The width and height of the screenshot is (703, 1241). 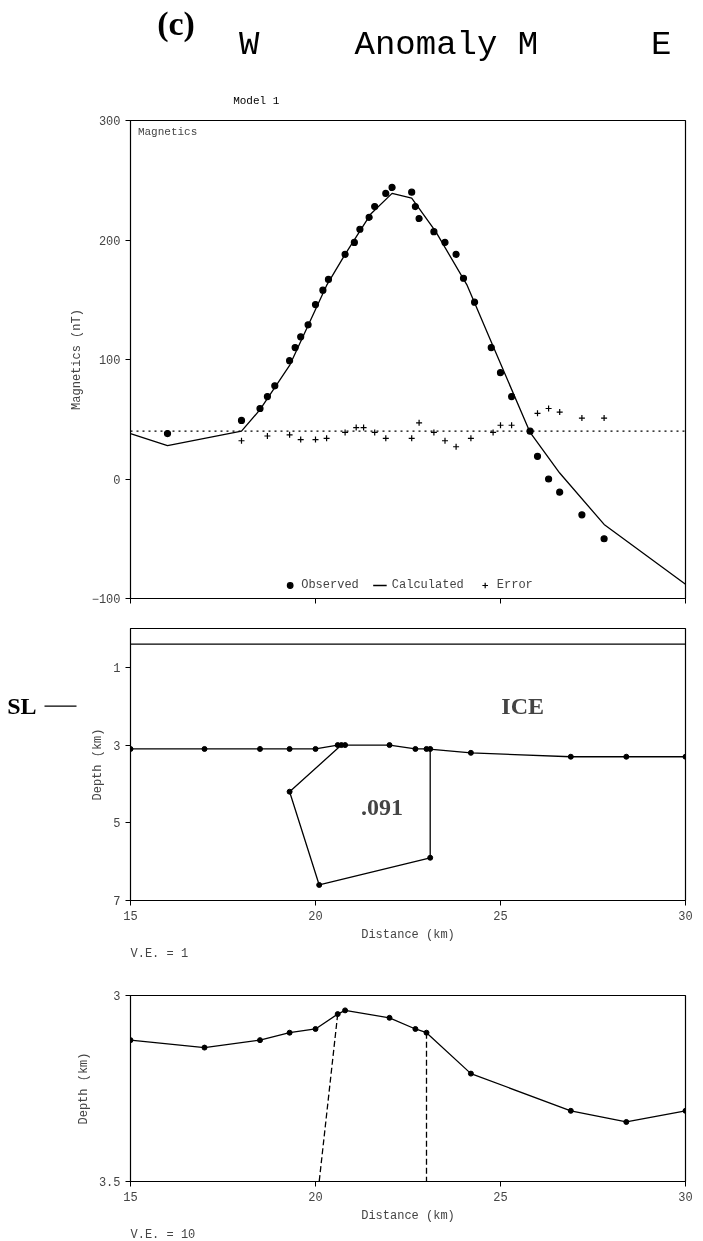 What do you see at coordinates (117, 824) in the screenshot?
I see `y-tick-label: 5` at bounding box center [117, 824].